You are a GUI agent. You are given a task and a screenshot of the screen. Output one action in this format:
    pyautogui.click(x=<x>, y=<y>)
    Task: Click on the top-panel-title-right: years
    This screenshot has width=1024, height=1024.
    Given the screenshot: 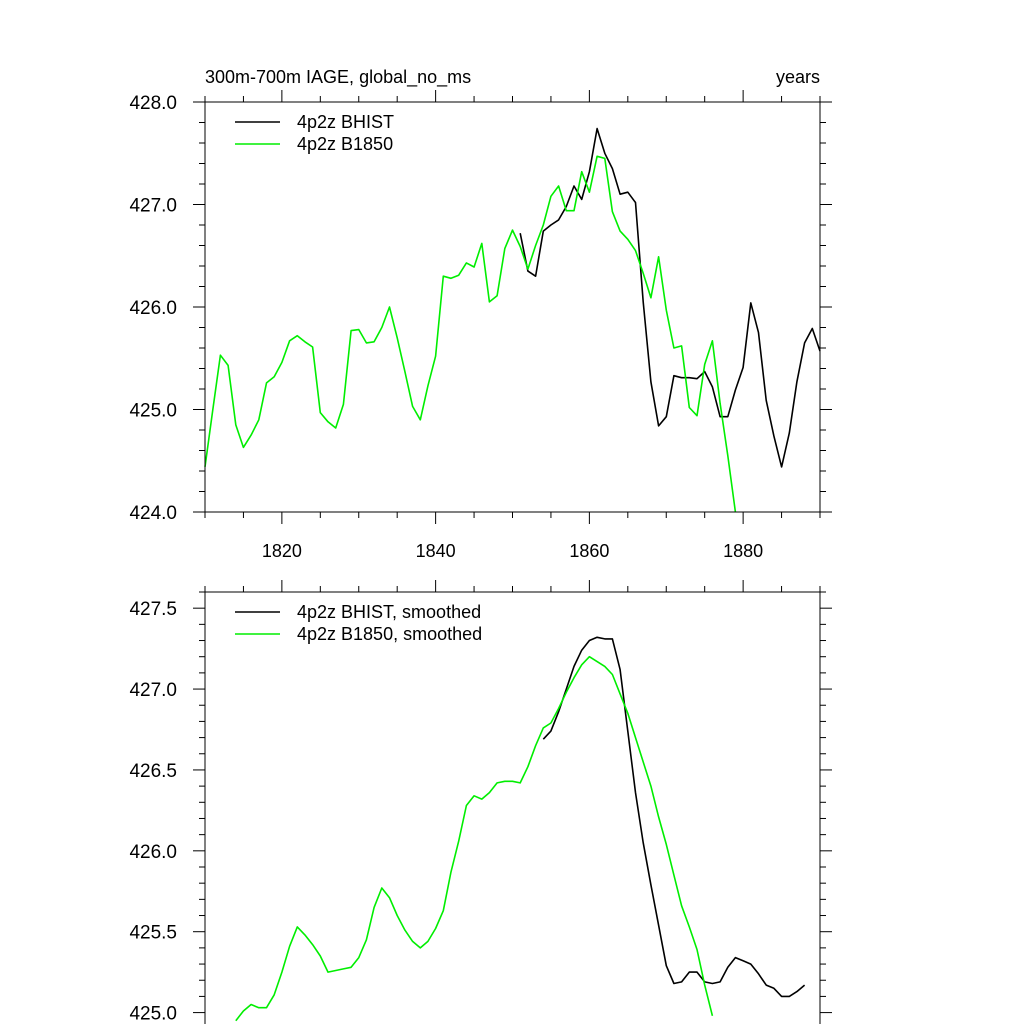 What is the action you would take?
    pyautogui.click(x=798, y=77)
    